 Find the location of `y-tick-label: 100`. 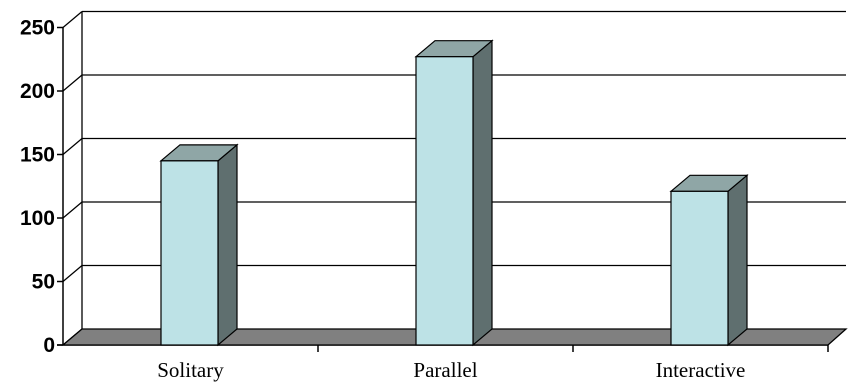

y-tick-label: 100 is located at coordinates (37, 218).